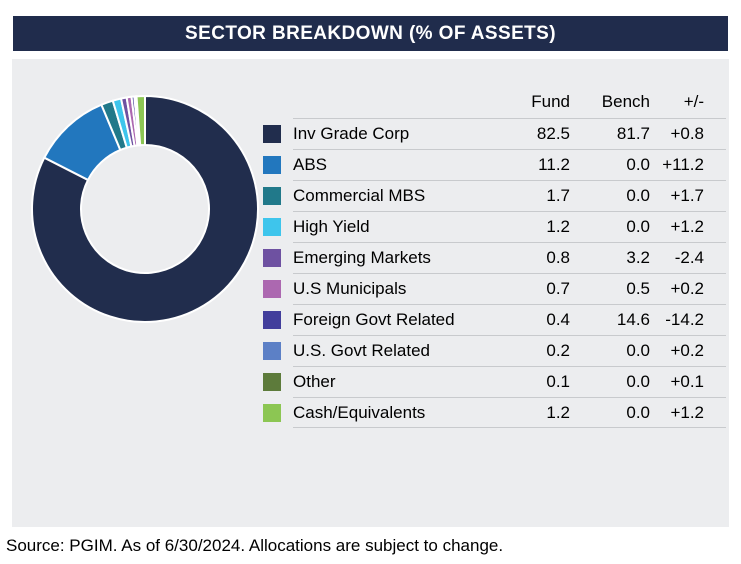 The width and height of the screenshot is (741, 564). What do you see at coordinates (494, 350) in the screenshot?
I see `table-row: U.S. Govt Related 0.2 0.0 +0.2` at bounding box center [494, 350].